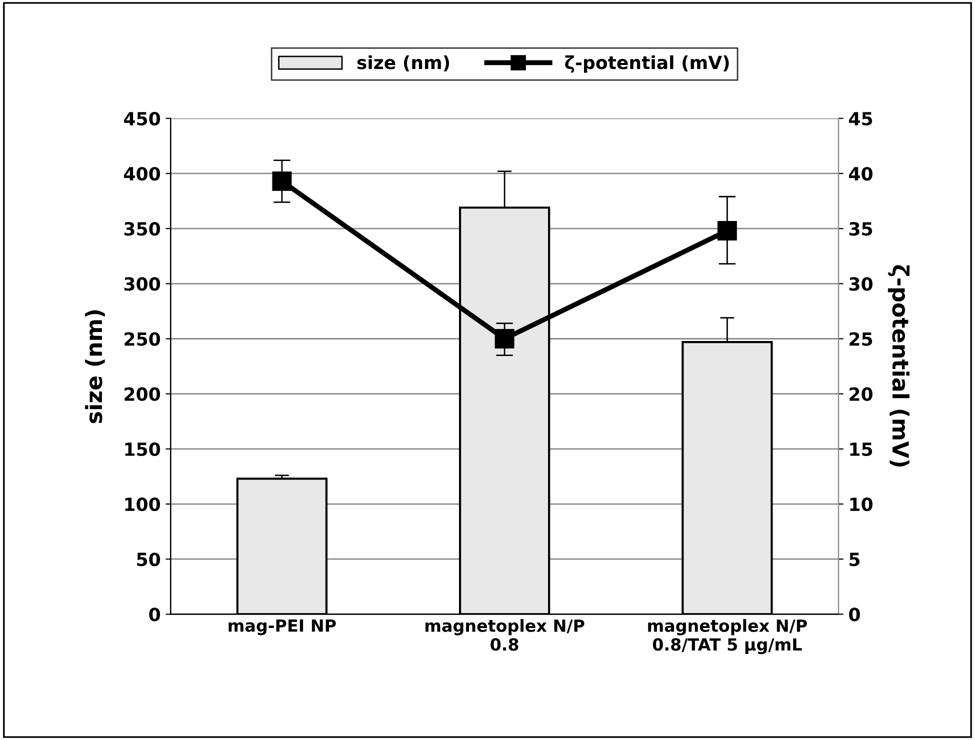 The height and width of the screenshot is (740, 975). What do you see at coordinates (142, 284) in the screenshot?
I see `y-tick-label: 300` at bounding box center [142, 284].